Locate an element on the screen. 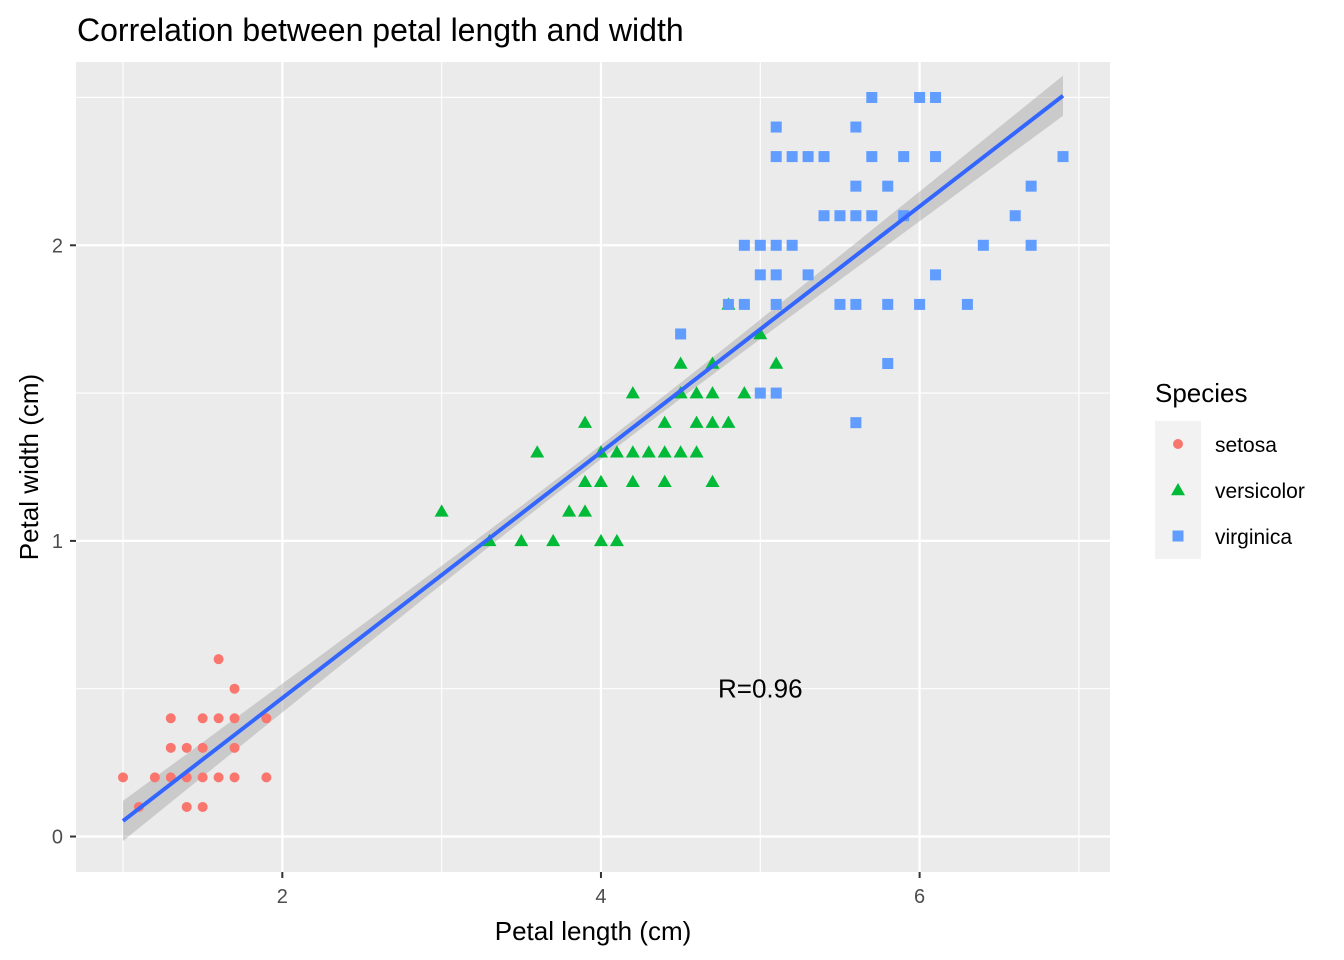 The width and height of the screenshot is (1344, 960). x-axis-title: Petal length (cm) is located at coordinates (593, 931).